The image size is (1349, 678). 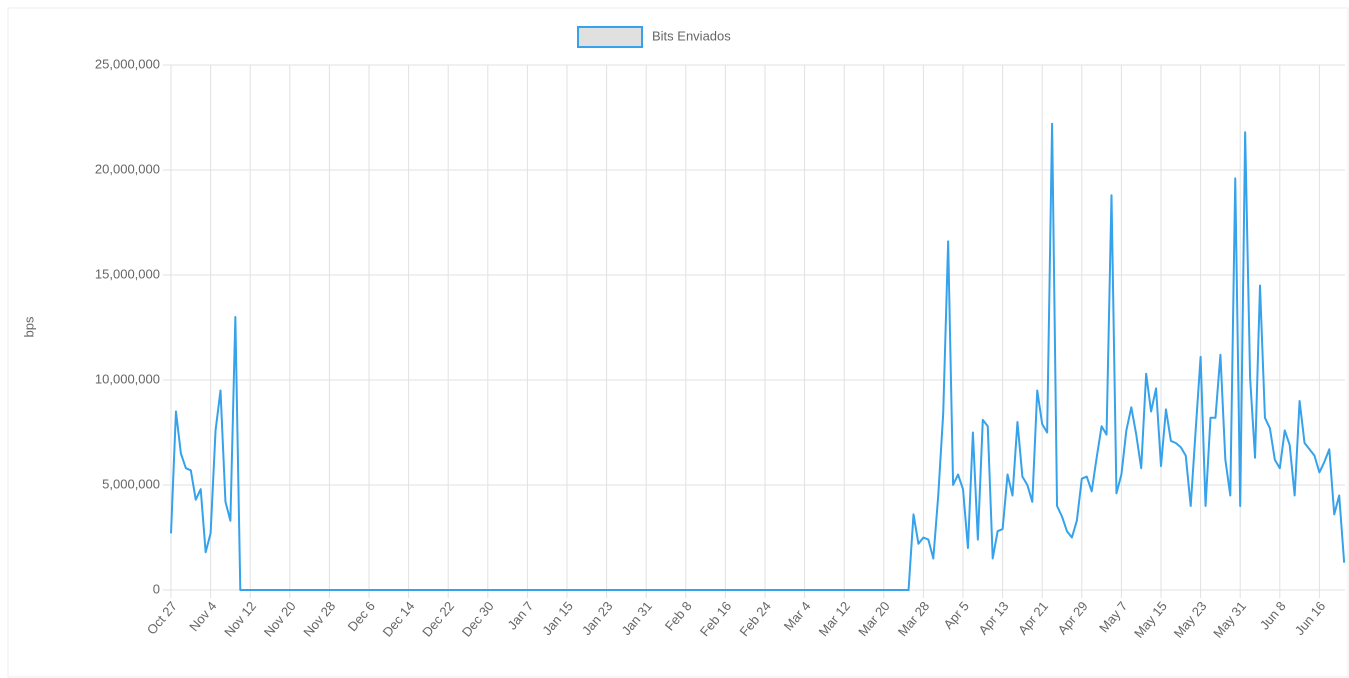 What do you see at coordinates (131, 483) in the screenshot?
I see `y-tick-label: 5,000,000` at bounding box center [131, 483].